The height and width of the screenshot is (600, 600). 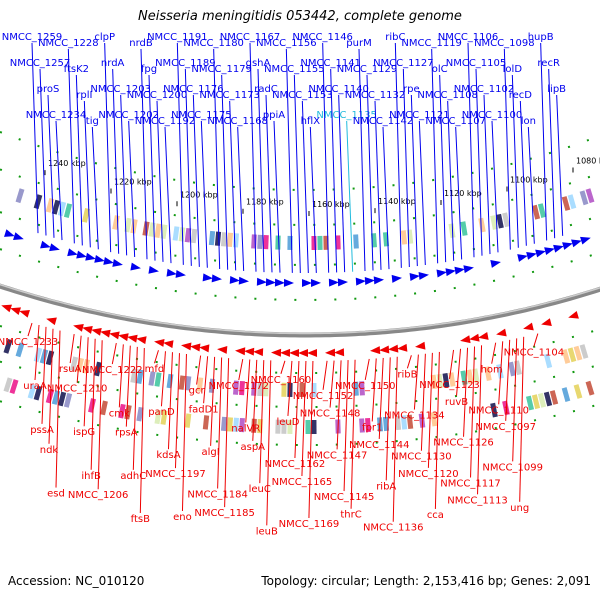 I want to click on reverse-gene-label: NMCC_1233, so click(x=29, y=342).